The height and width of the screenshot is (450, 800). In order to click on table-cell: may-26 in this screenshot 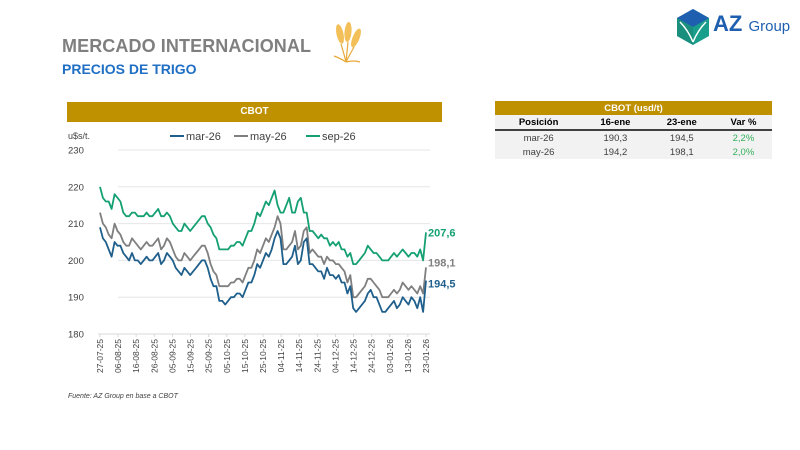, I will do `click(539, 152)`.